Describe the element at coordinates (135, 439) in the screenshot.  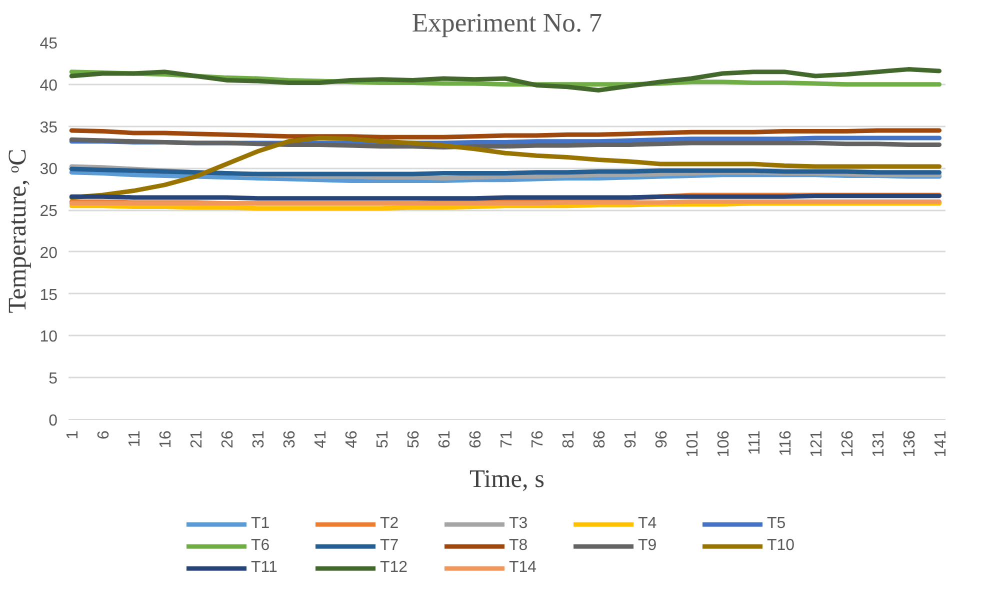
I see `x-tick-label: 11` at that location.